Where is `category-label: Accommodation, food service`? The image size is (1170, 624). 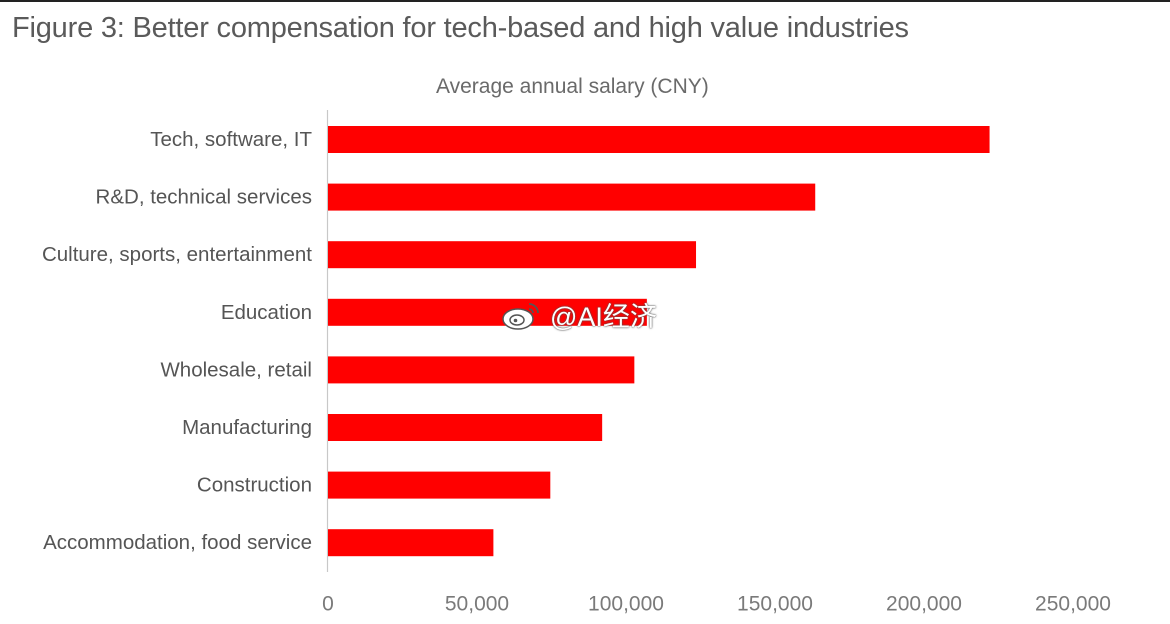 category-label: Accommodation, food service is located at coordinates (177, 542).